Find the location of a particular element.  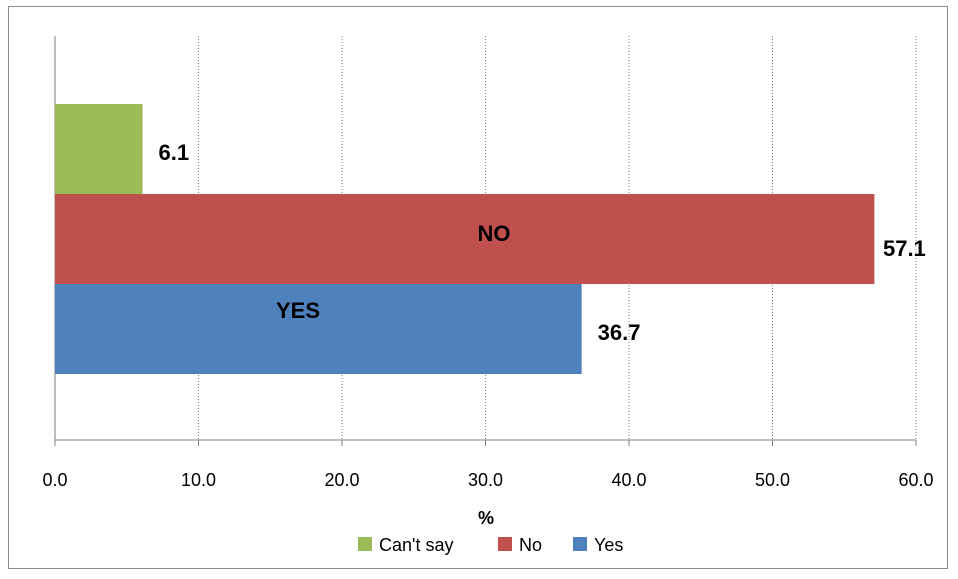

x-tick-label: 50.0 is located at coordinates (772, 480).